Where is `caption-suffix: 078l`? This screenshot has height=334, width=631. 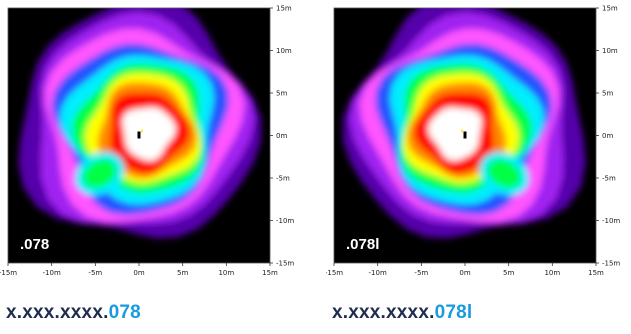
caption-suffix: 078l is located at coordinates (453, 312).